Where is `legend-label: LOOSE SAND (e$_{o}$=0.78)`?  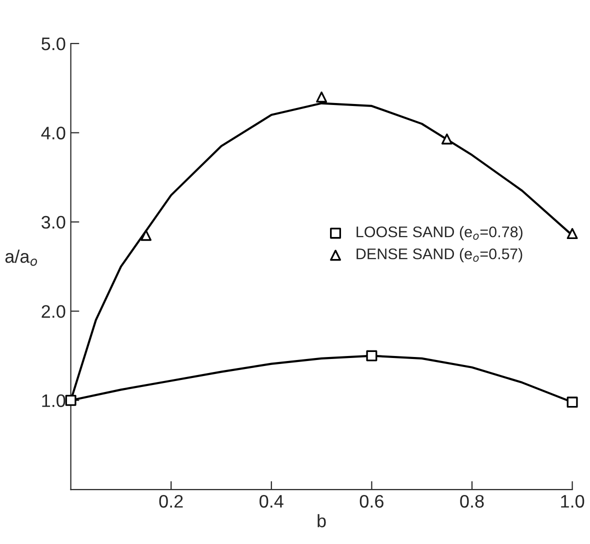
legend-label: LOOSE SAND (e$_{o}$=0.78) is located at coordinates (439, 233).